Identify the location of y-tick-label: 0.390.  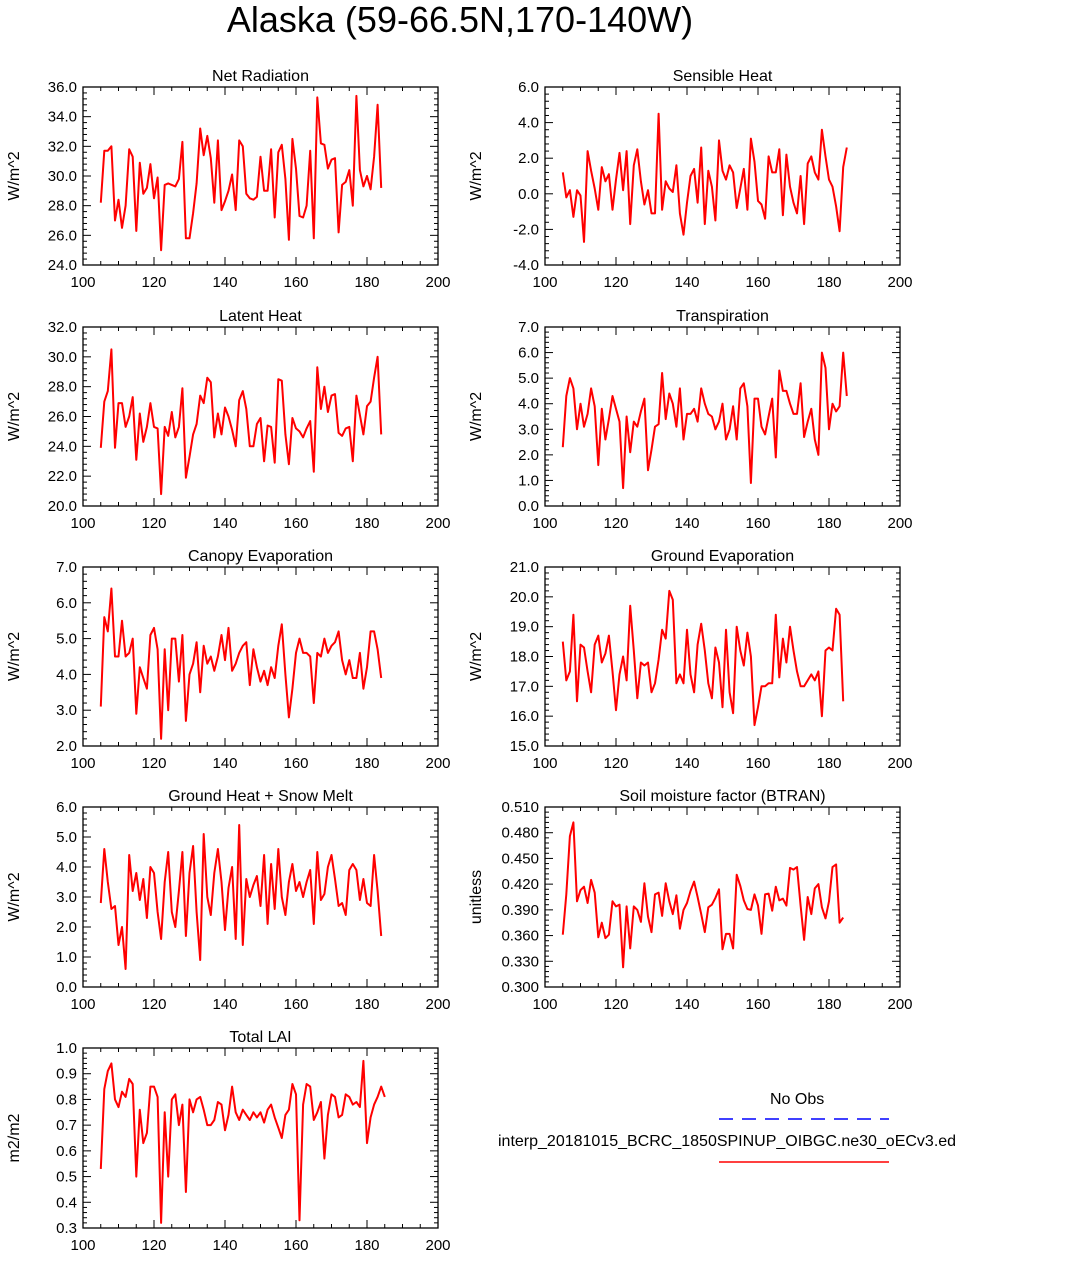
(520, 910).